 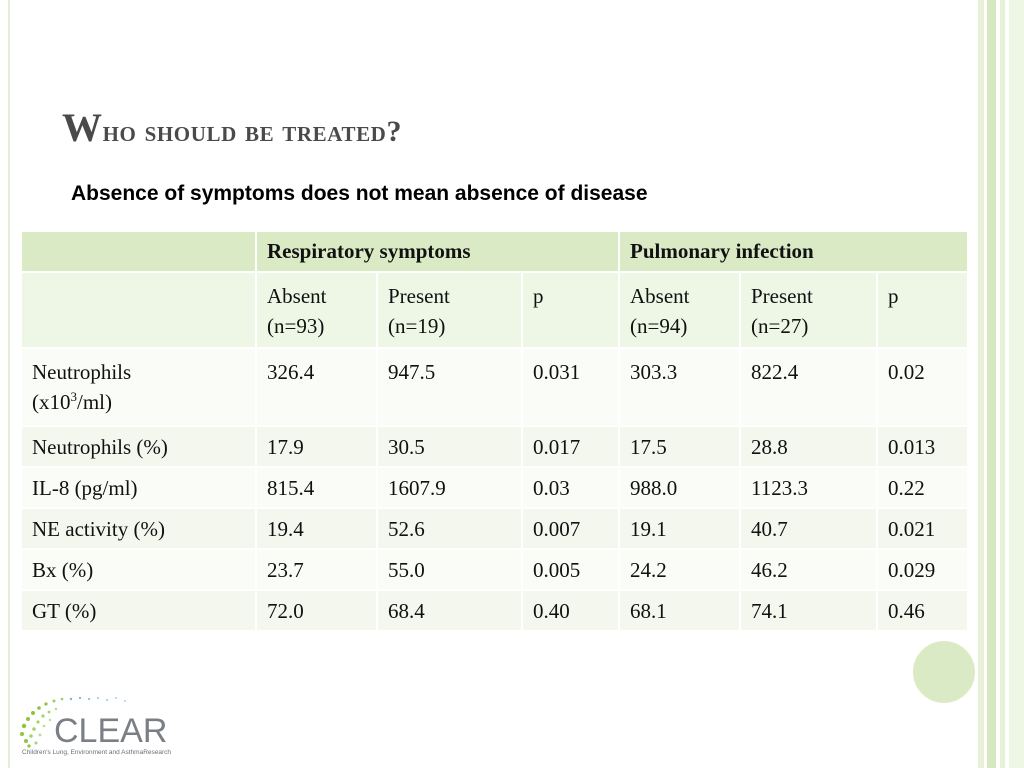 I want to click on row-label: Bx (%), so click(x=138, y=569).